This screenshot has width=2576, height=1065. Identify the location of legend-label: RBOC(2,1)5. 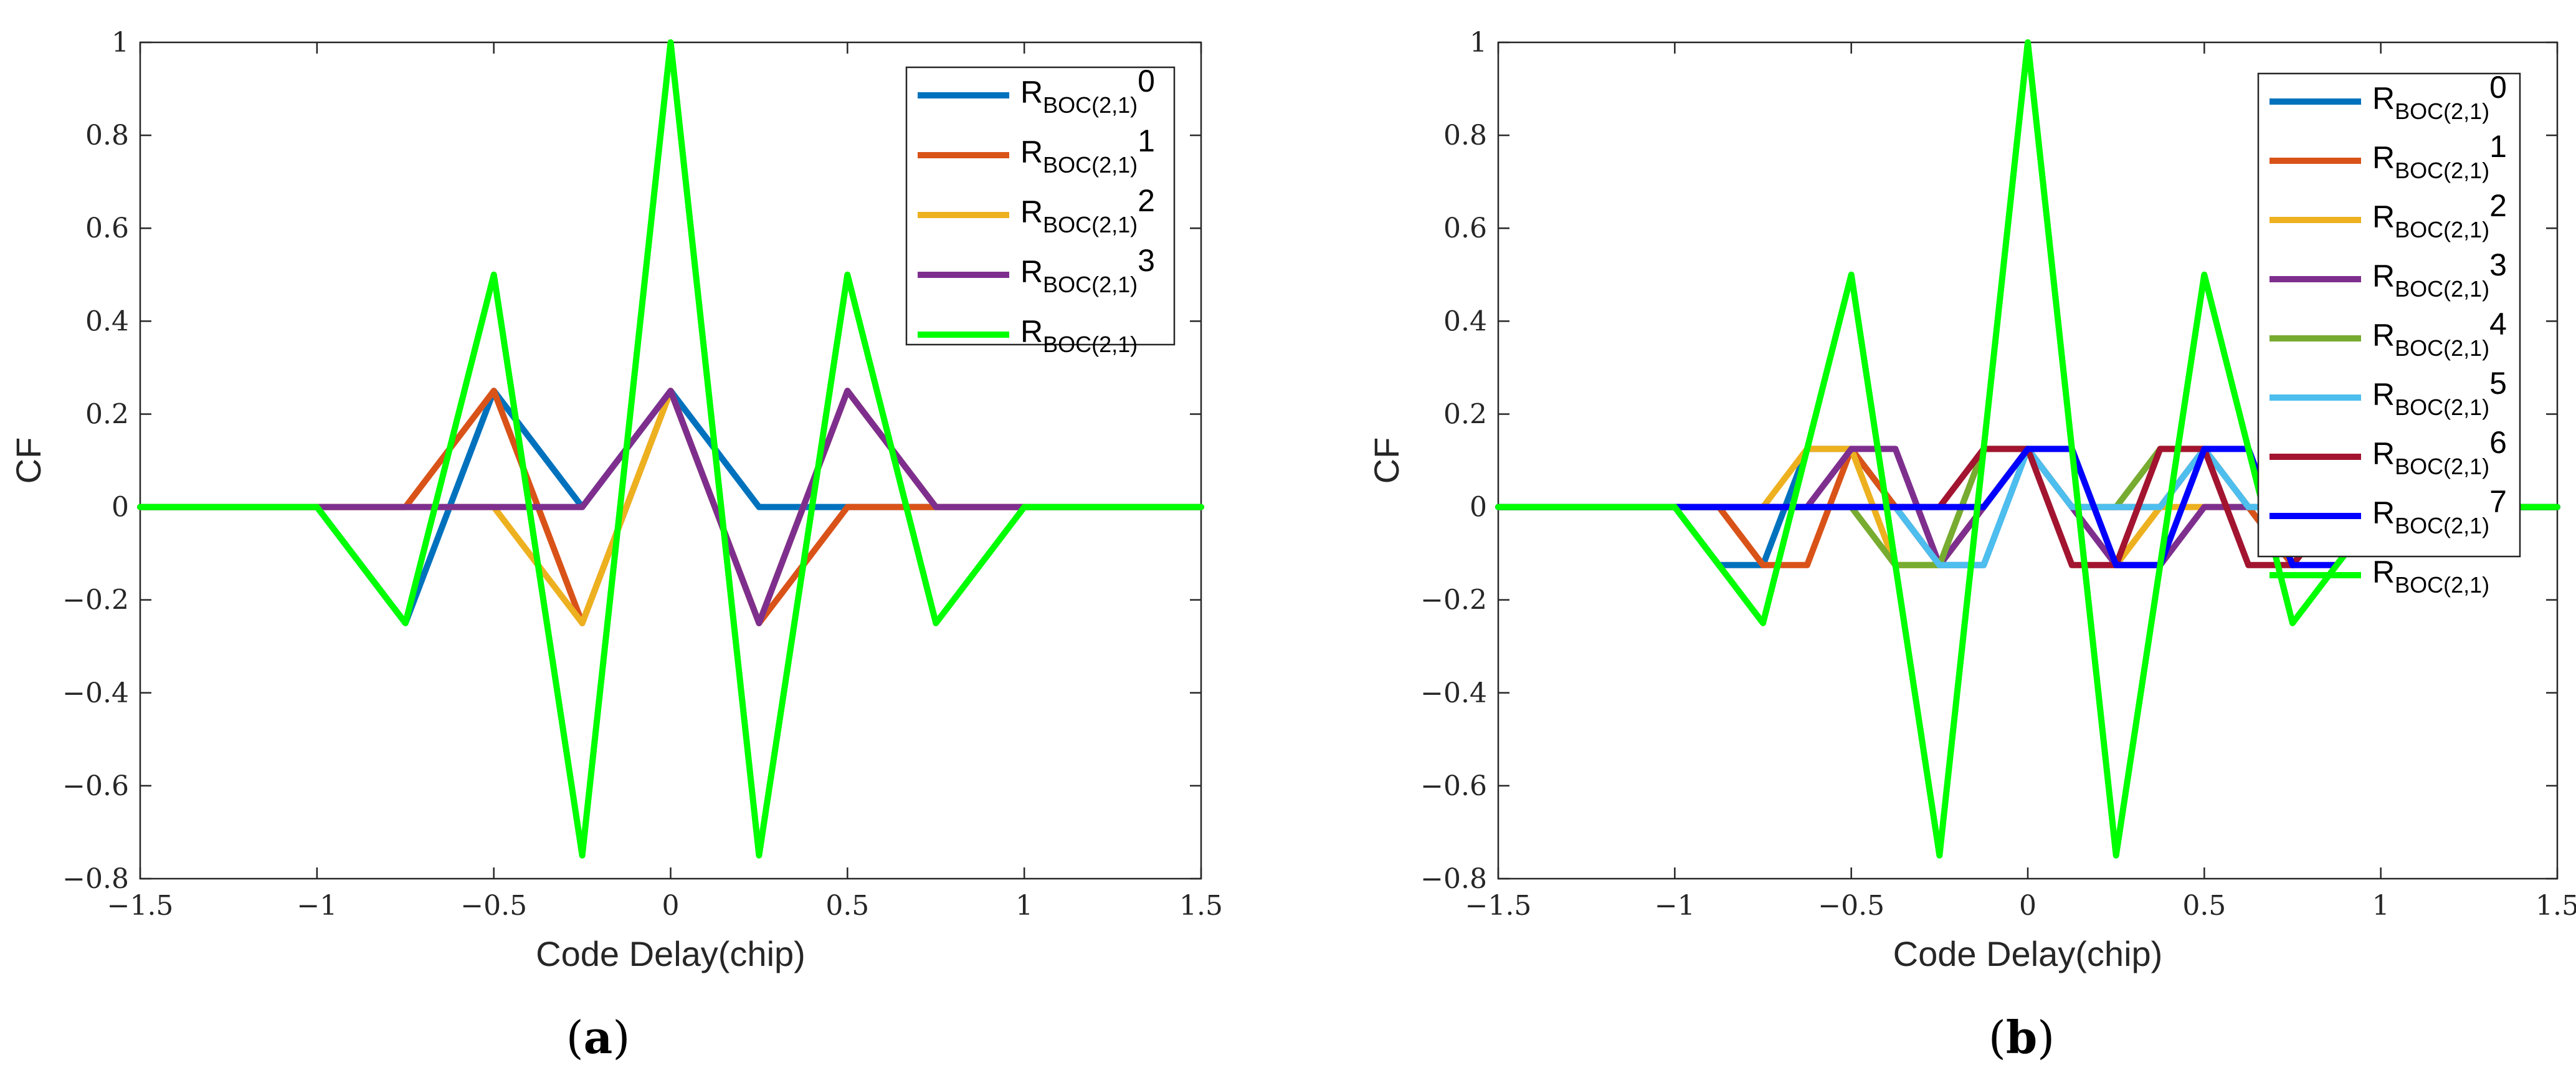
(2439, 393).